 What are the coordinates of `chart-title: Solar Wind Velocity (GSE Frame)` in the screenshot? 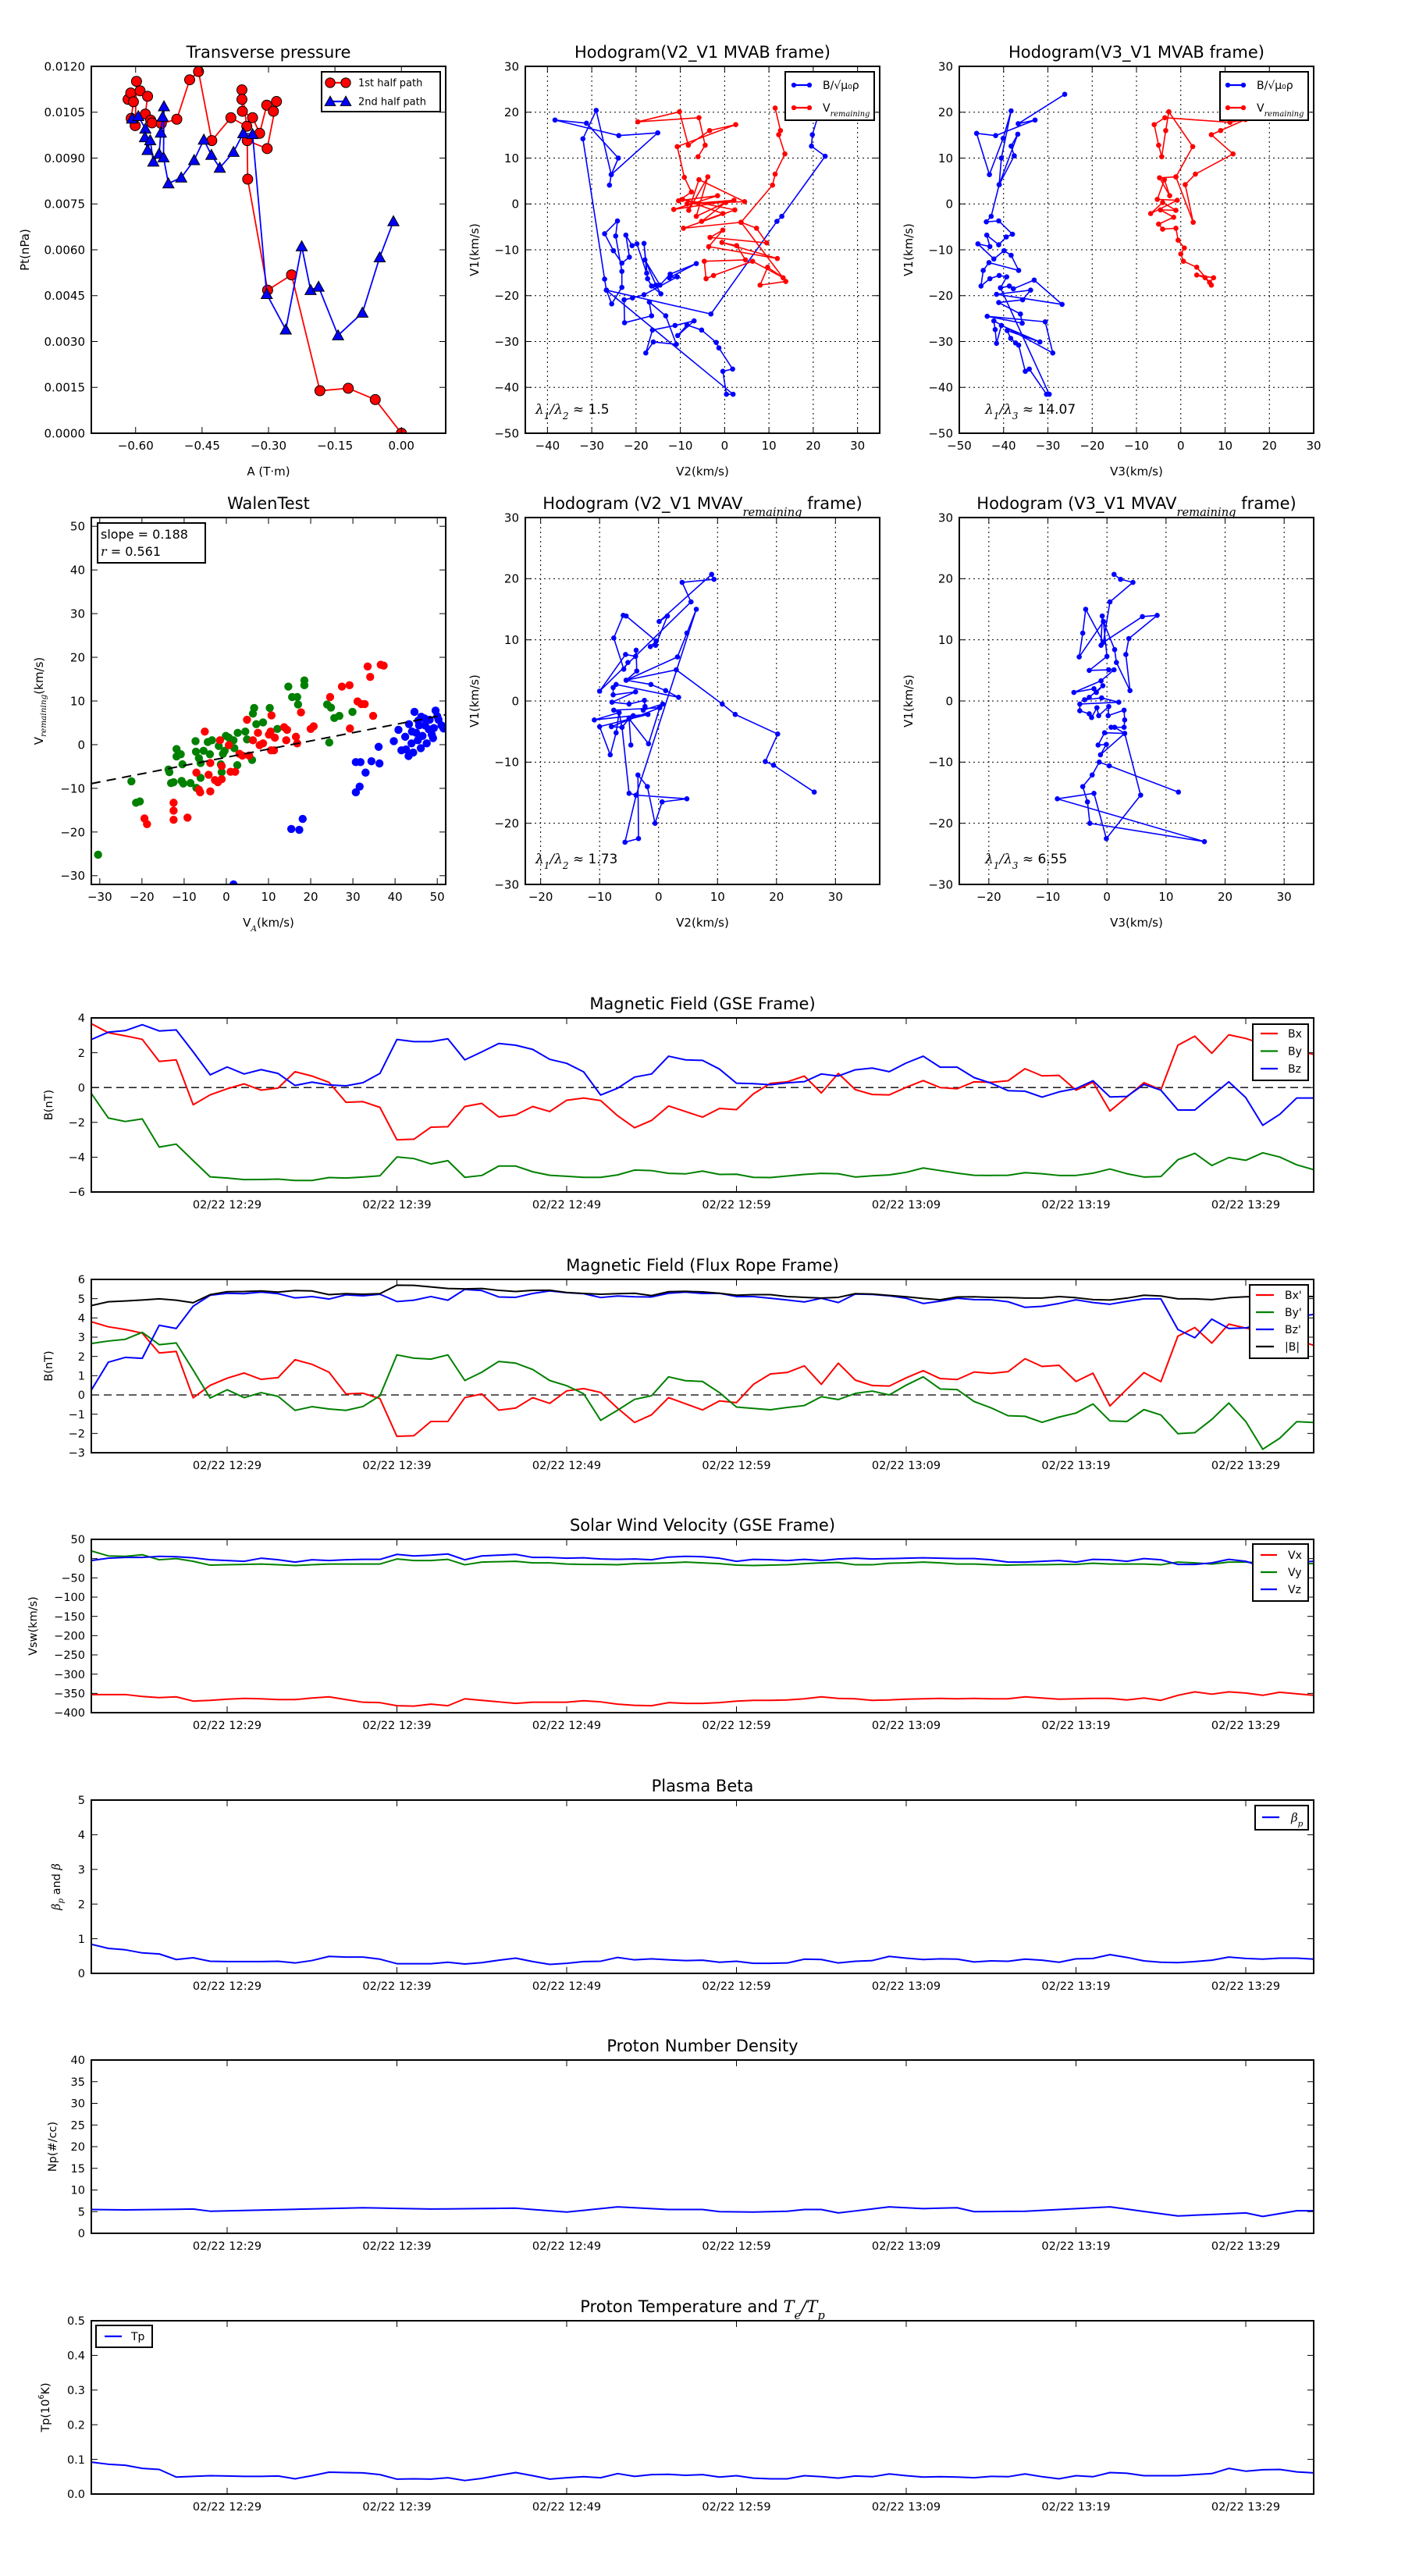 It's located at (703, 1525).